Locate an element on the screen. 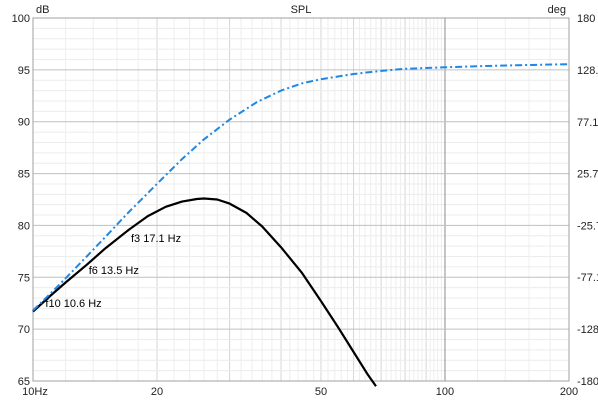  y-right-tick-label: 128. is located at coordinates (587, 71).